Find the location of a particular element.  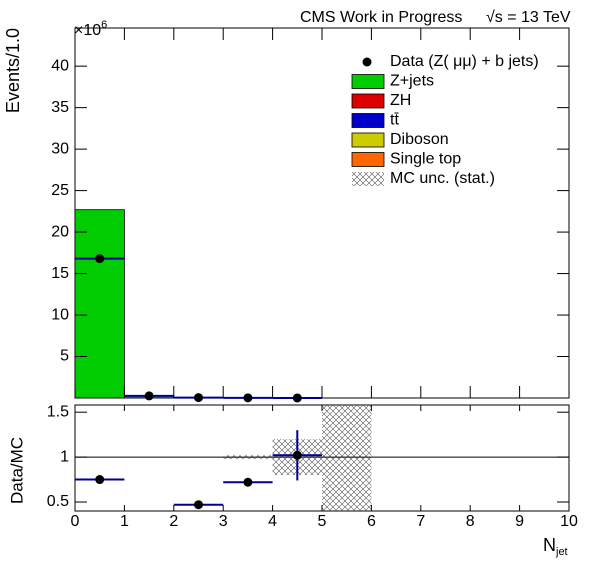

legend-label: Single top is located at coordinates (425, 159).